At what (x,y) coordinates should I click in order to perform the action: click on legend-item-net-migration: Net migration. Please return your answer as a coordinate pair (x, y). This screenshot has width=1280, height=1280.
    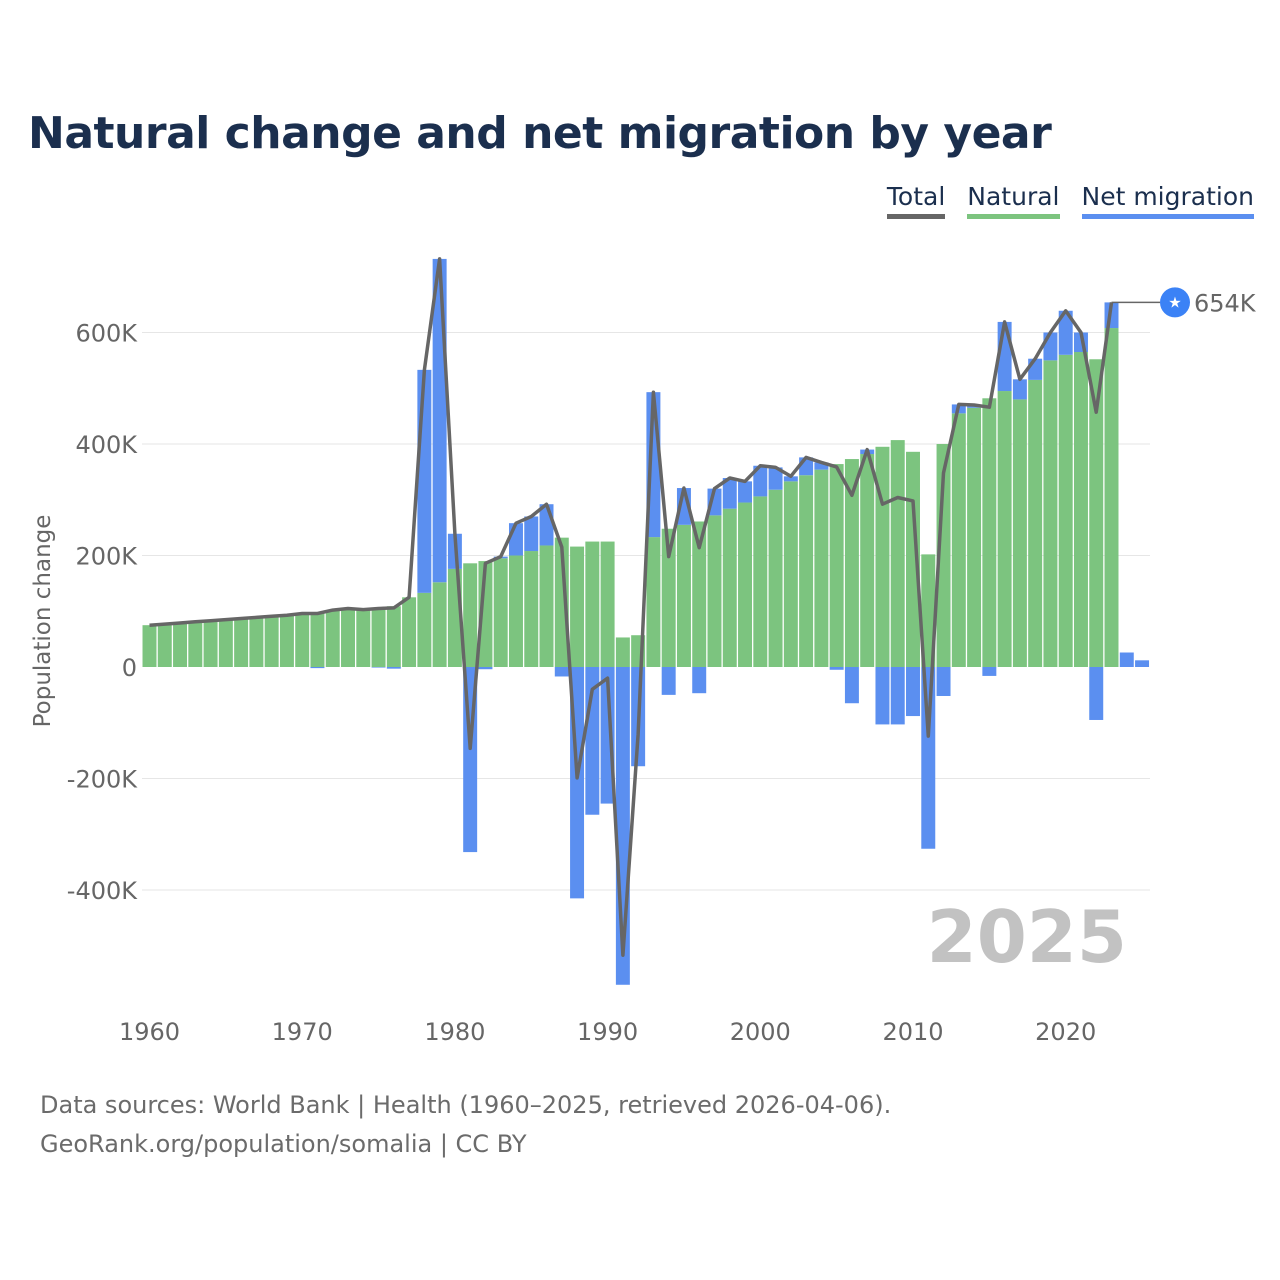
    Looking at the image, I should click on (1167, 200).